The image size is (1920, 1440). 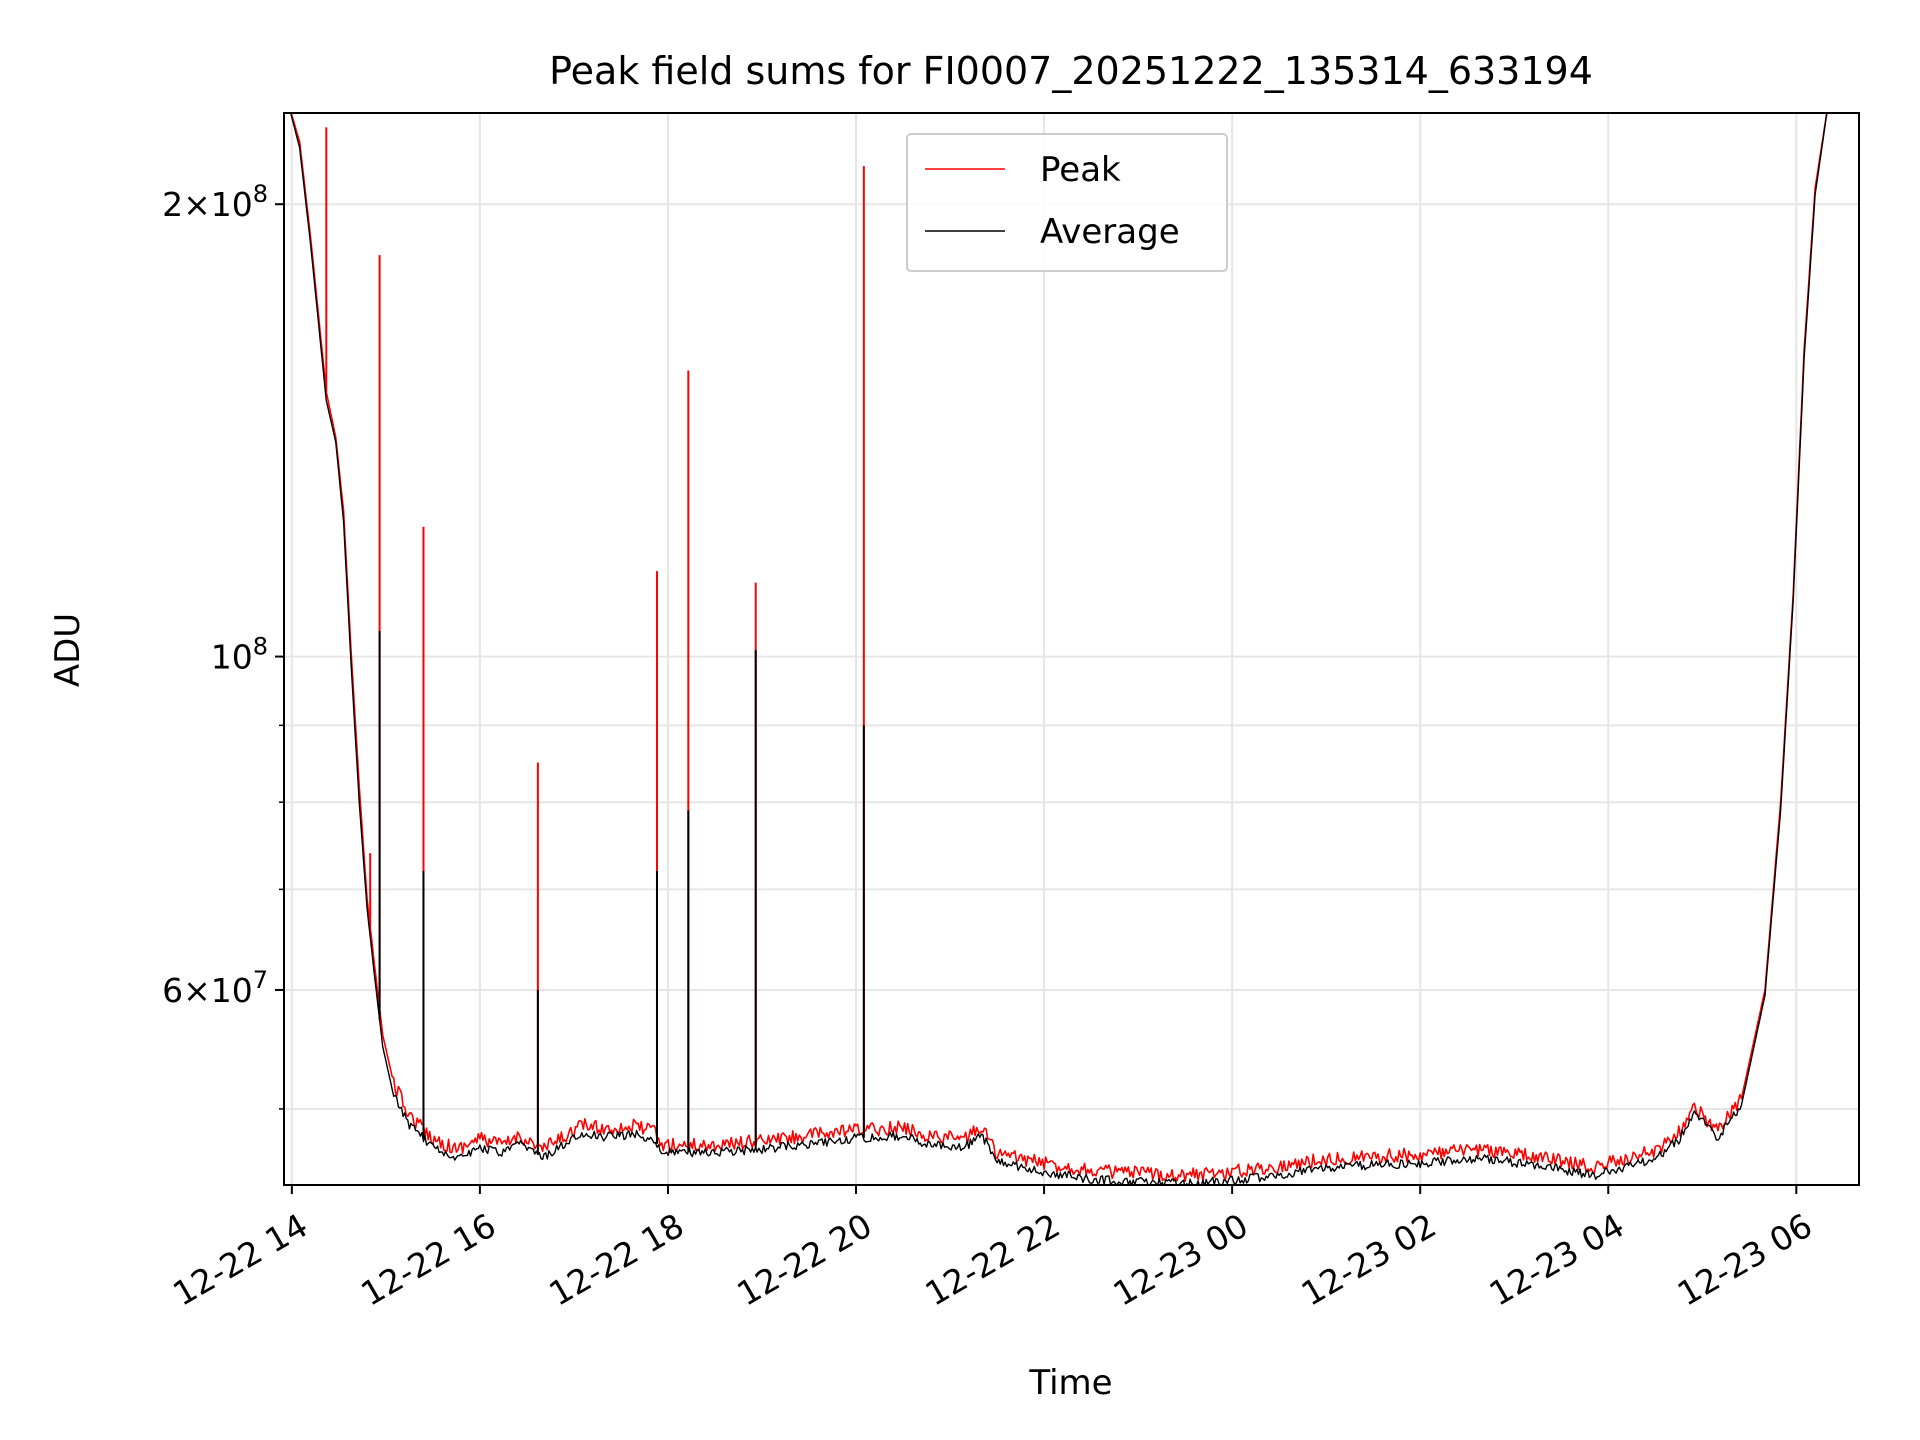 I want to click on y-tick-label: 6×107, so click(x=215, y=988).